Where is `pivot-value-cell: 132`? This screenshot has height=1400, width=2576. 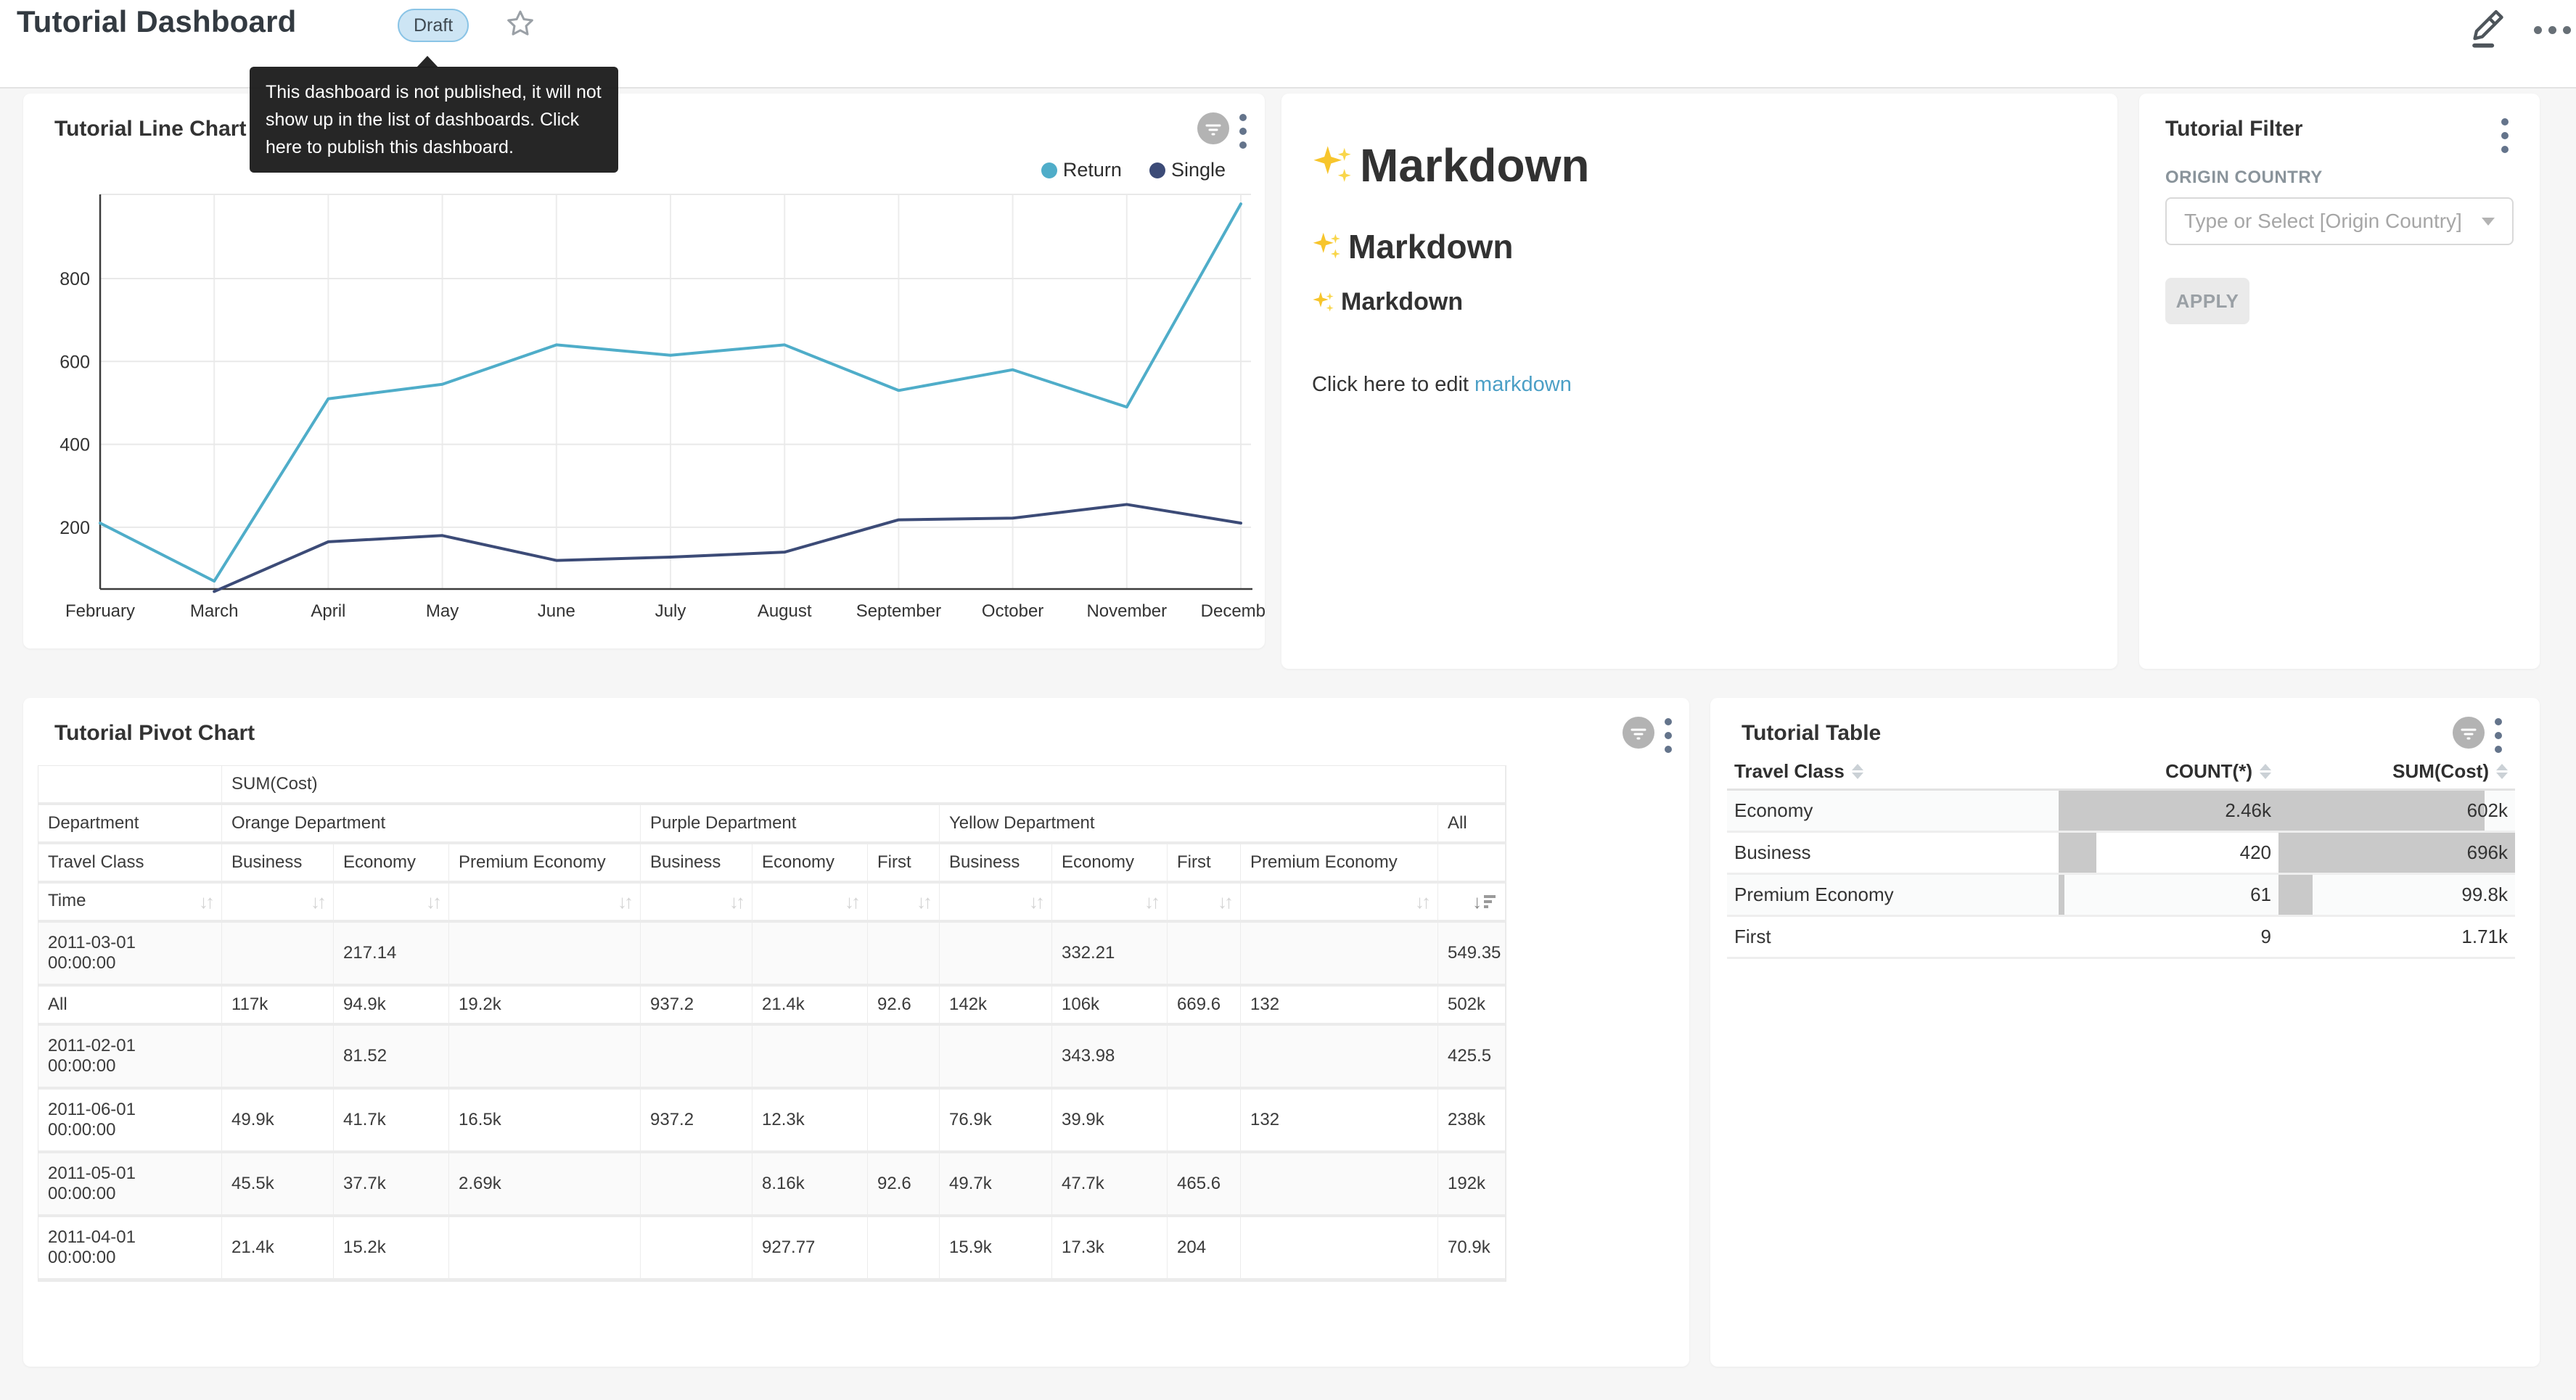 pivot-value-cell: 132 is located at coordinates (1339, 1121).